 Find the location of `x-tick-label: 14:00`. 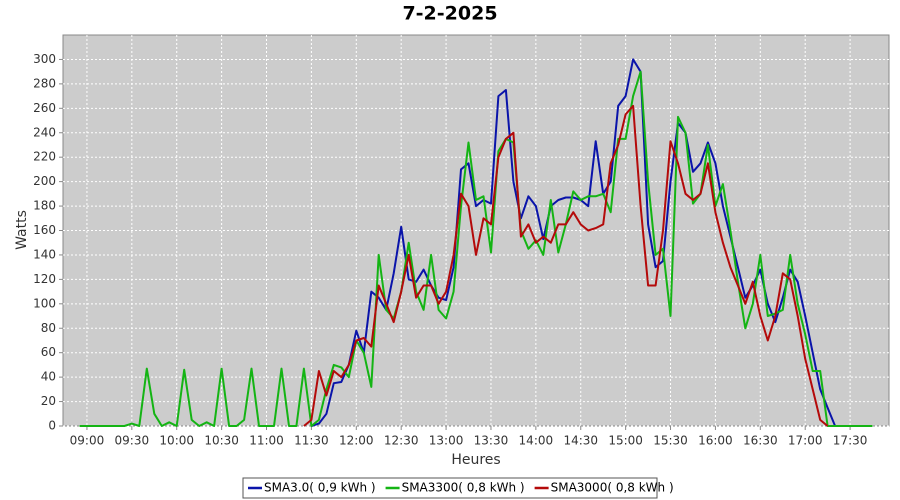

x-tick-label: 14:00 is located at coordinates (536, 441).